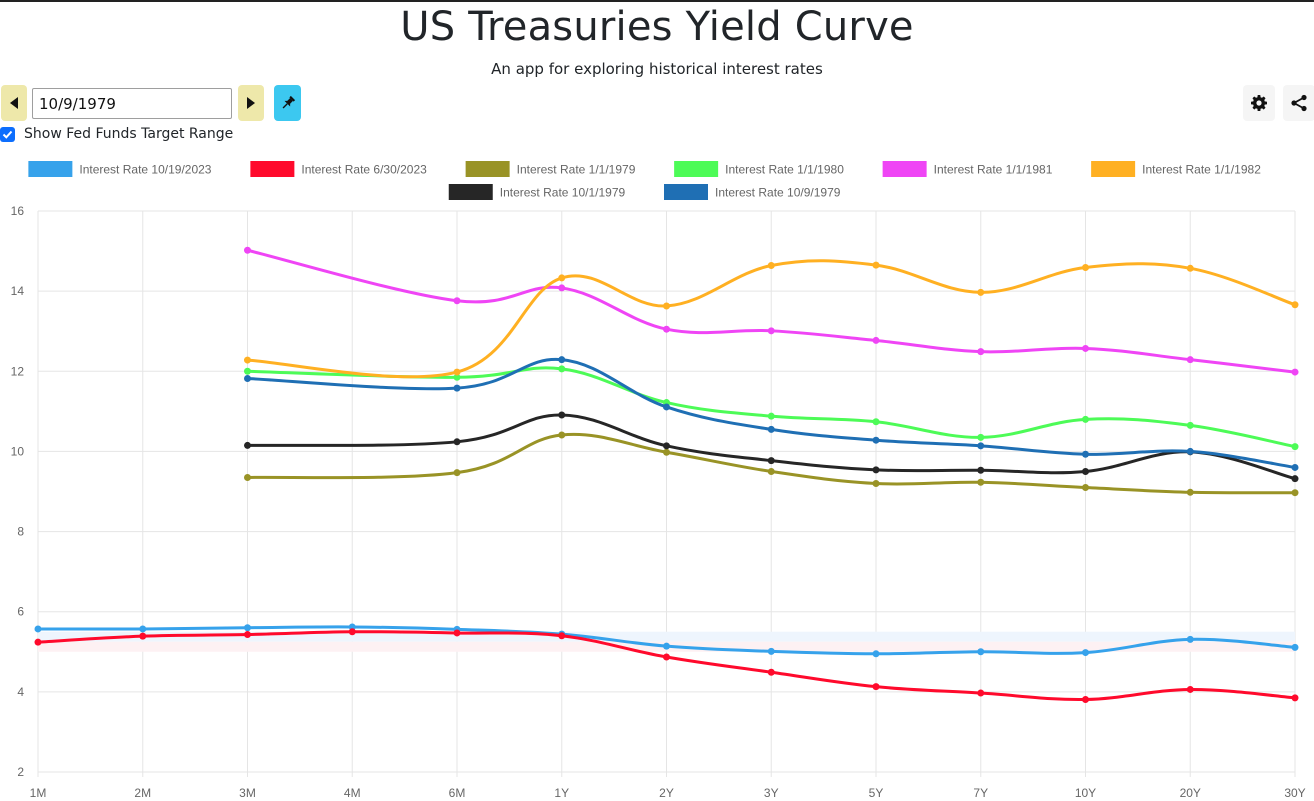  I want to click on x-axis-ticks: 1M 2M 3M 4M 6M 1Y 2Y 3Y 5Y 7Y 10Y 20Y 30Y, so click(668, 793).